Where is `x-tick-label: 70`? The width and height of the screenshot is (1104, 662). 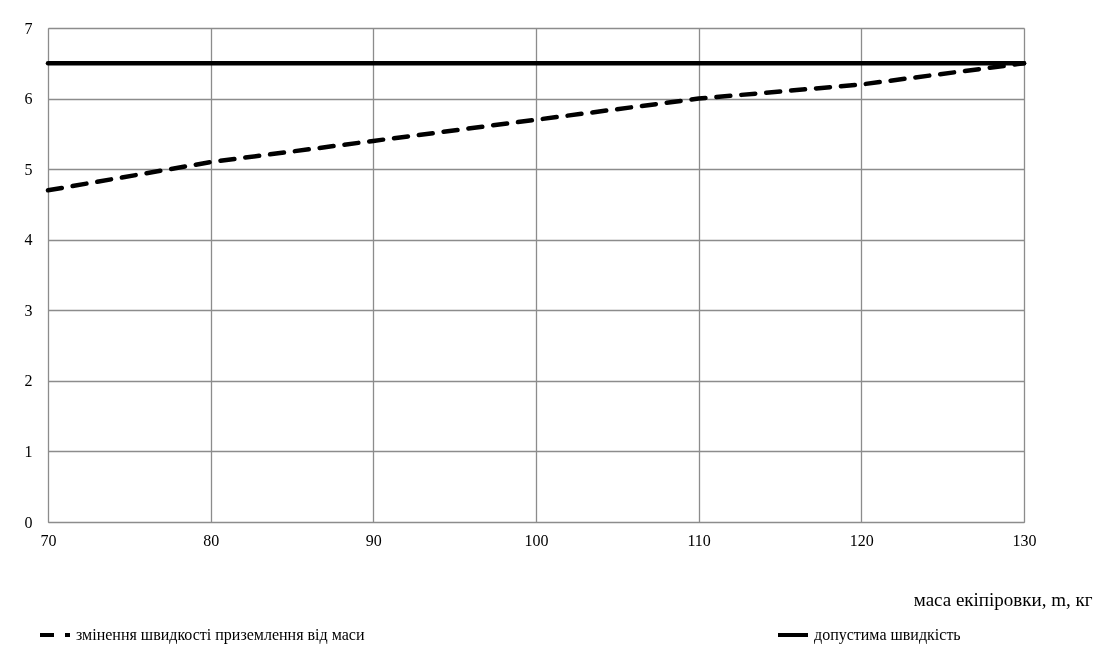
x-tick-label: 70 is located at coordinates (48, 540).